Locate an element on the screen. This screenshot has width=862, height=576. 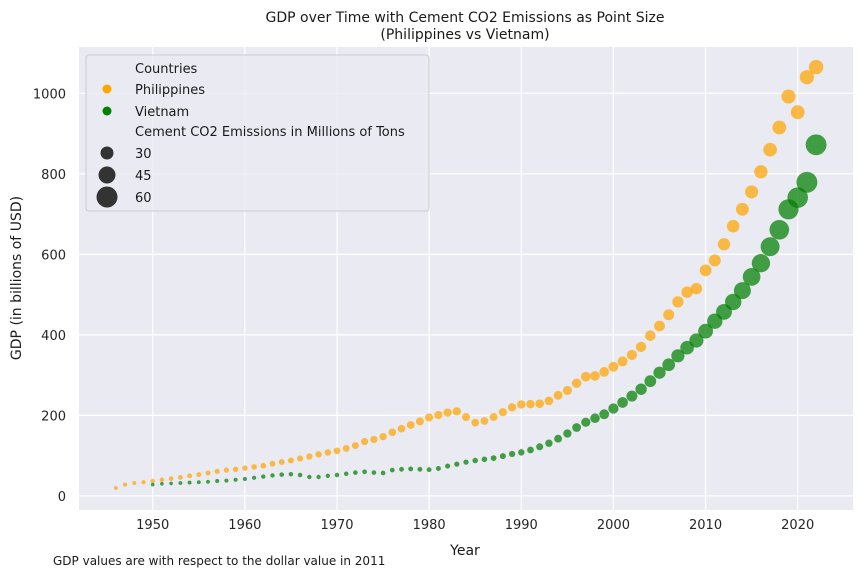
x-tick-label: 1970 is located at coordinates (336, 525).